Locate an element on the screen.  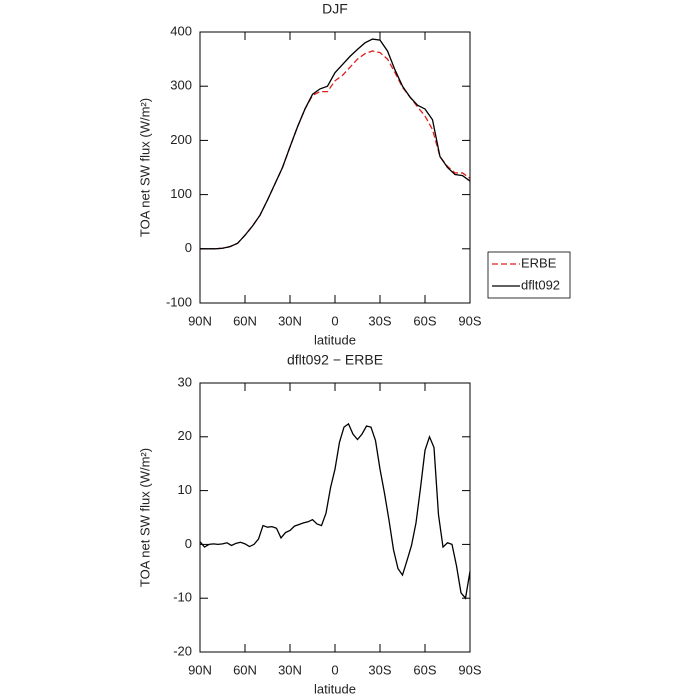
y-tick-label: 300 is located at coordinates (181, 85).